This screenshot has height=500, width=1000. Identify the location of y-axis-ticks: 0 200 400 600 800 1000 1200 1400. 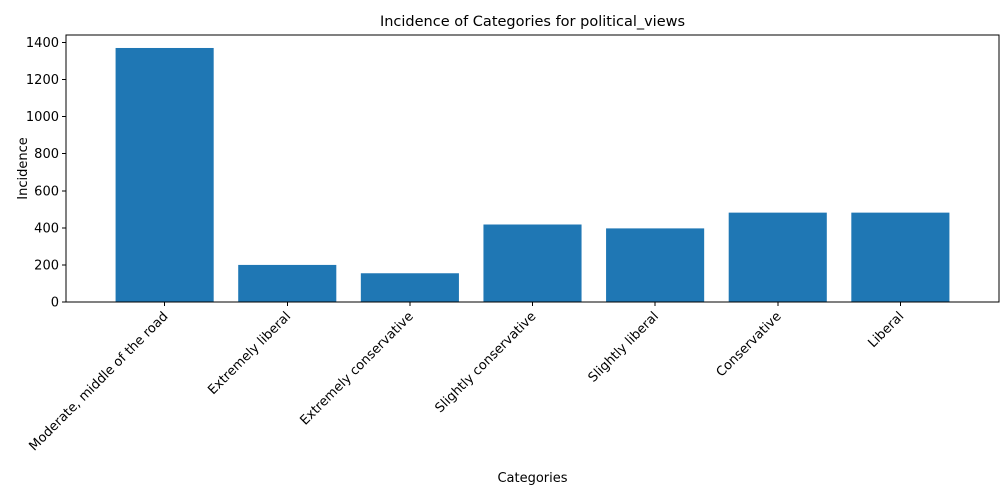
(46, 173).